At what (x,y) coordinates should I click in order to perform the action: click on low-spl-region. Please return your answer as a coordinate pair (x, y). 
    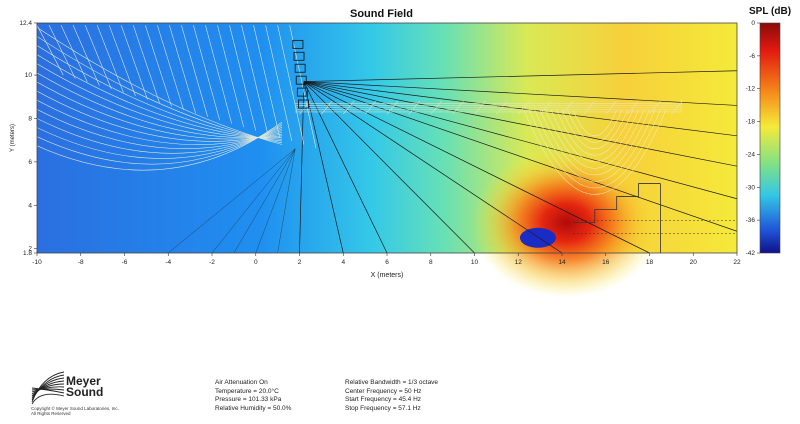
    Looking at the image, I should click on (537, 237).